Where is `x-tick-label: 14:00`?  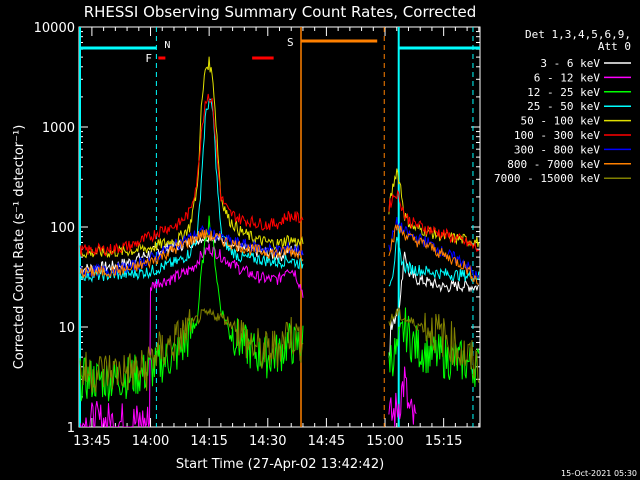 x-tick-label: 14:00 is located at coordinates (150, 441).